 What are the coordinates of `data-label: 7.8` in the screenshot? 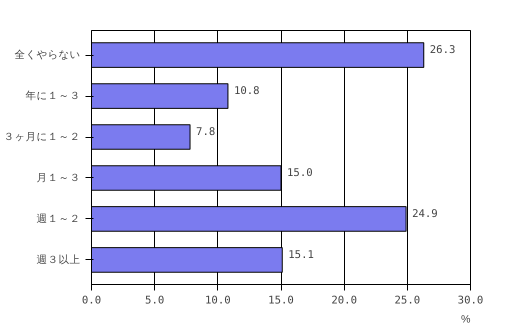 It's located at (206, 131).